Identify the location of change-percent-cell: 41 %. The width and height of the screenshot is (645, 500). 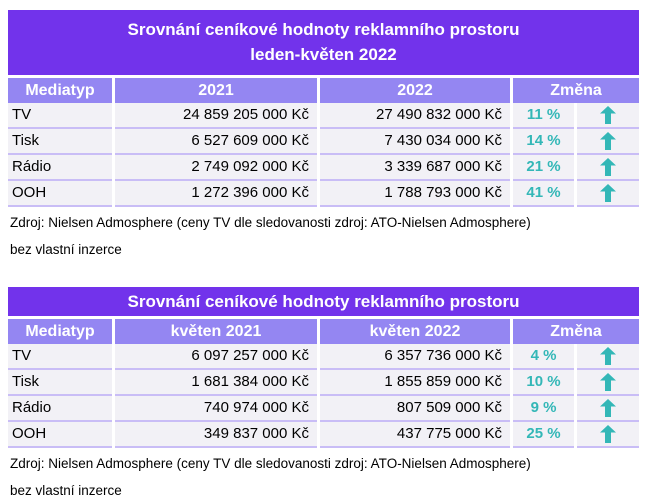
(543, 194).